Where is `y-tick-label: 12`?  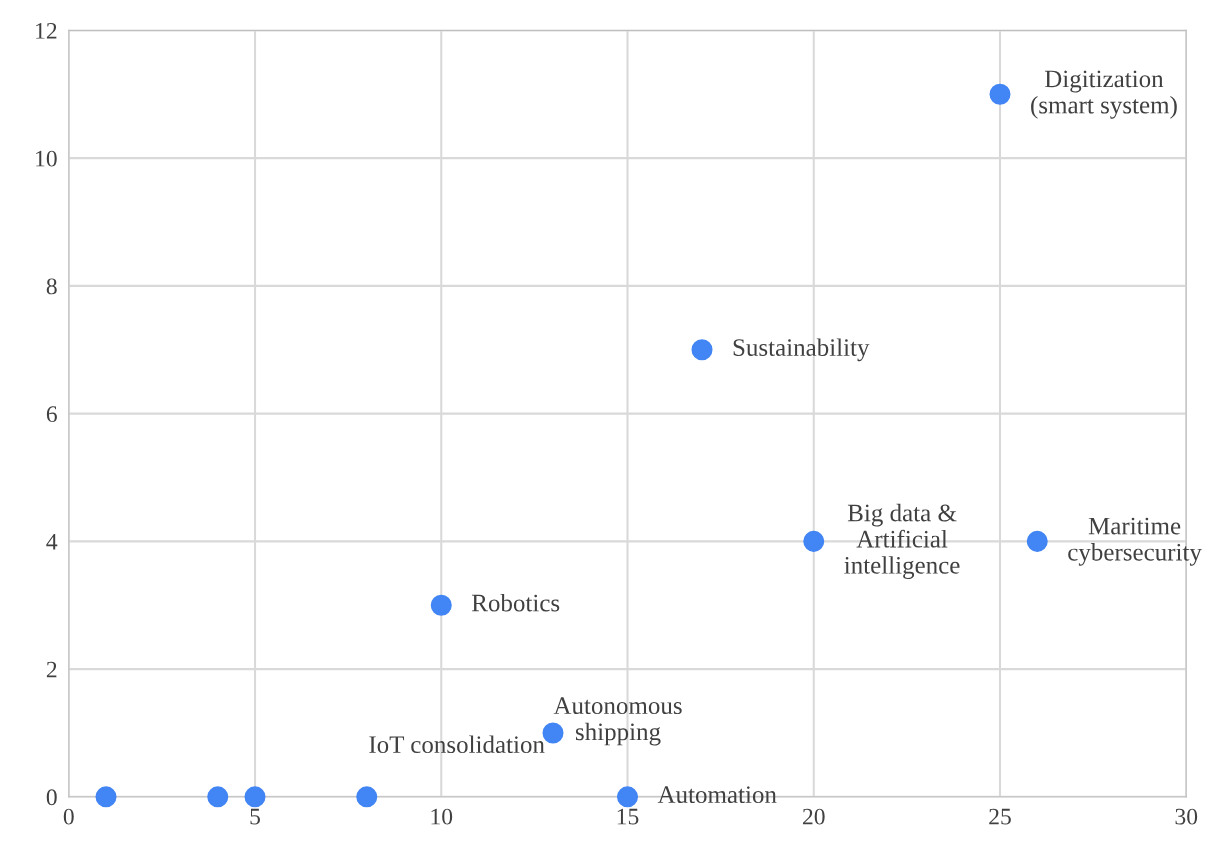
y-tick-label: 12 is located at coordinates (46, 30).